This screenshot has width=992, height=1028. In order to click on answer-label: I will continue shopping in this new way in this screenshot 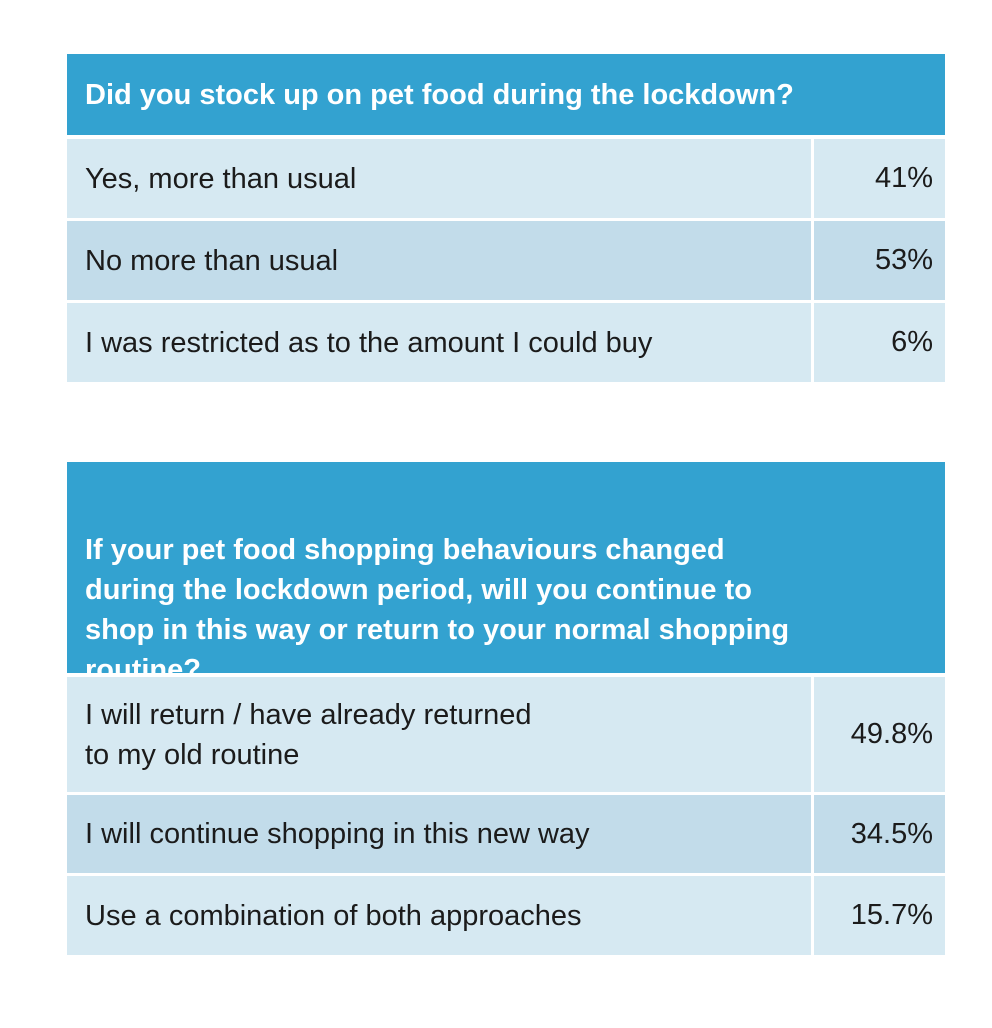, I will do `click(439, 834)`.